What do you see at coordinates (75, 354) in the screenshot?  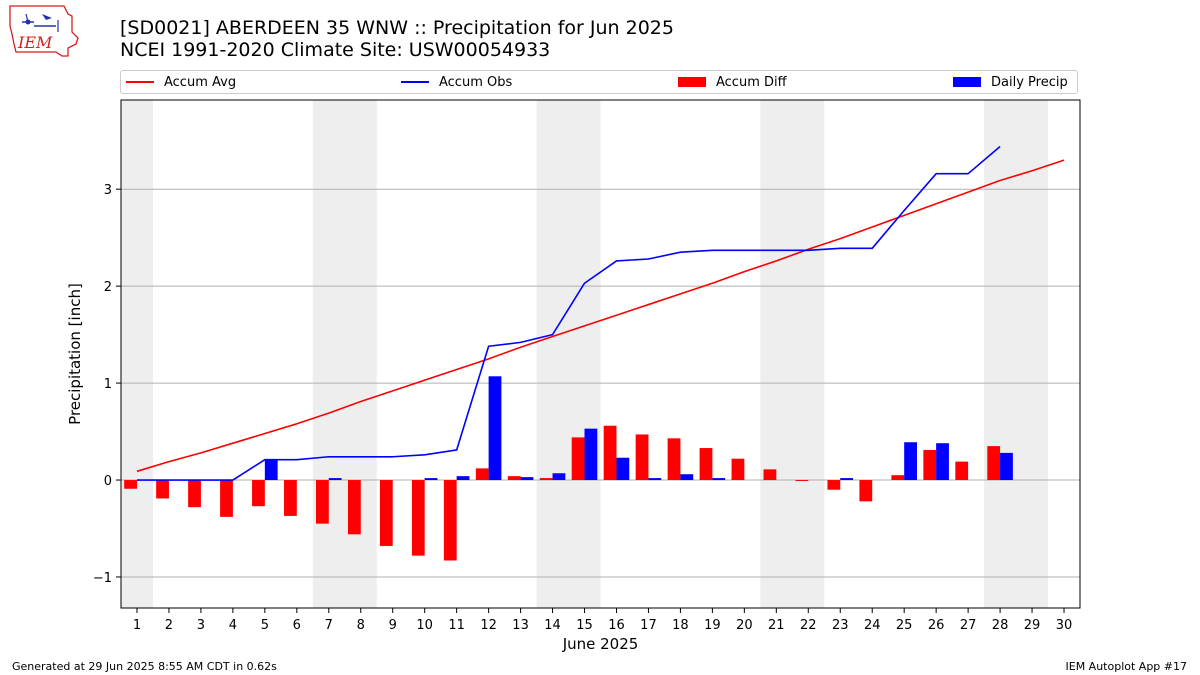 I see `y-axis-label: Precipitation [inch]` at bounding box center [75, 354].